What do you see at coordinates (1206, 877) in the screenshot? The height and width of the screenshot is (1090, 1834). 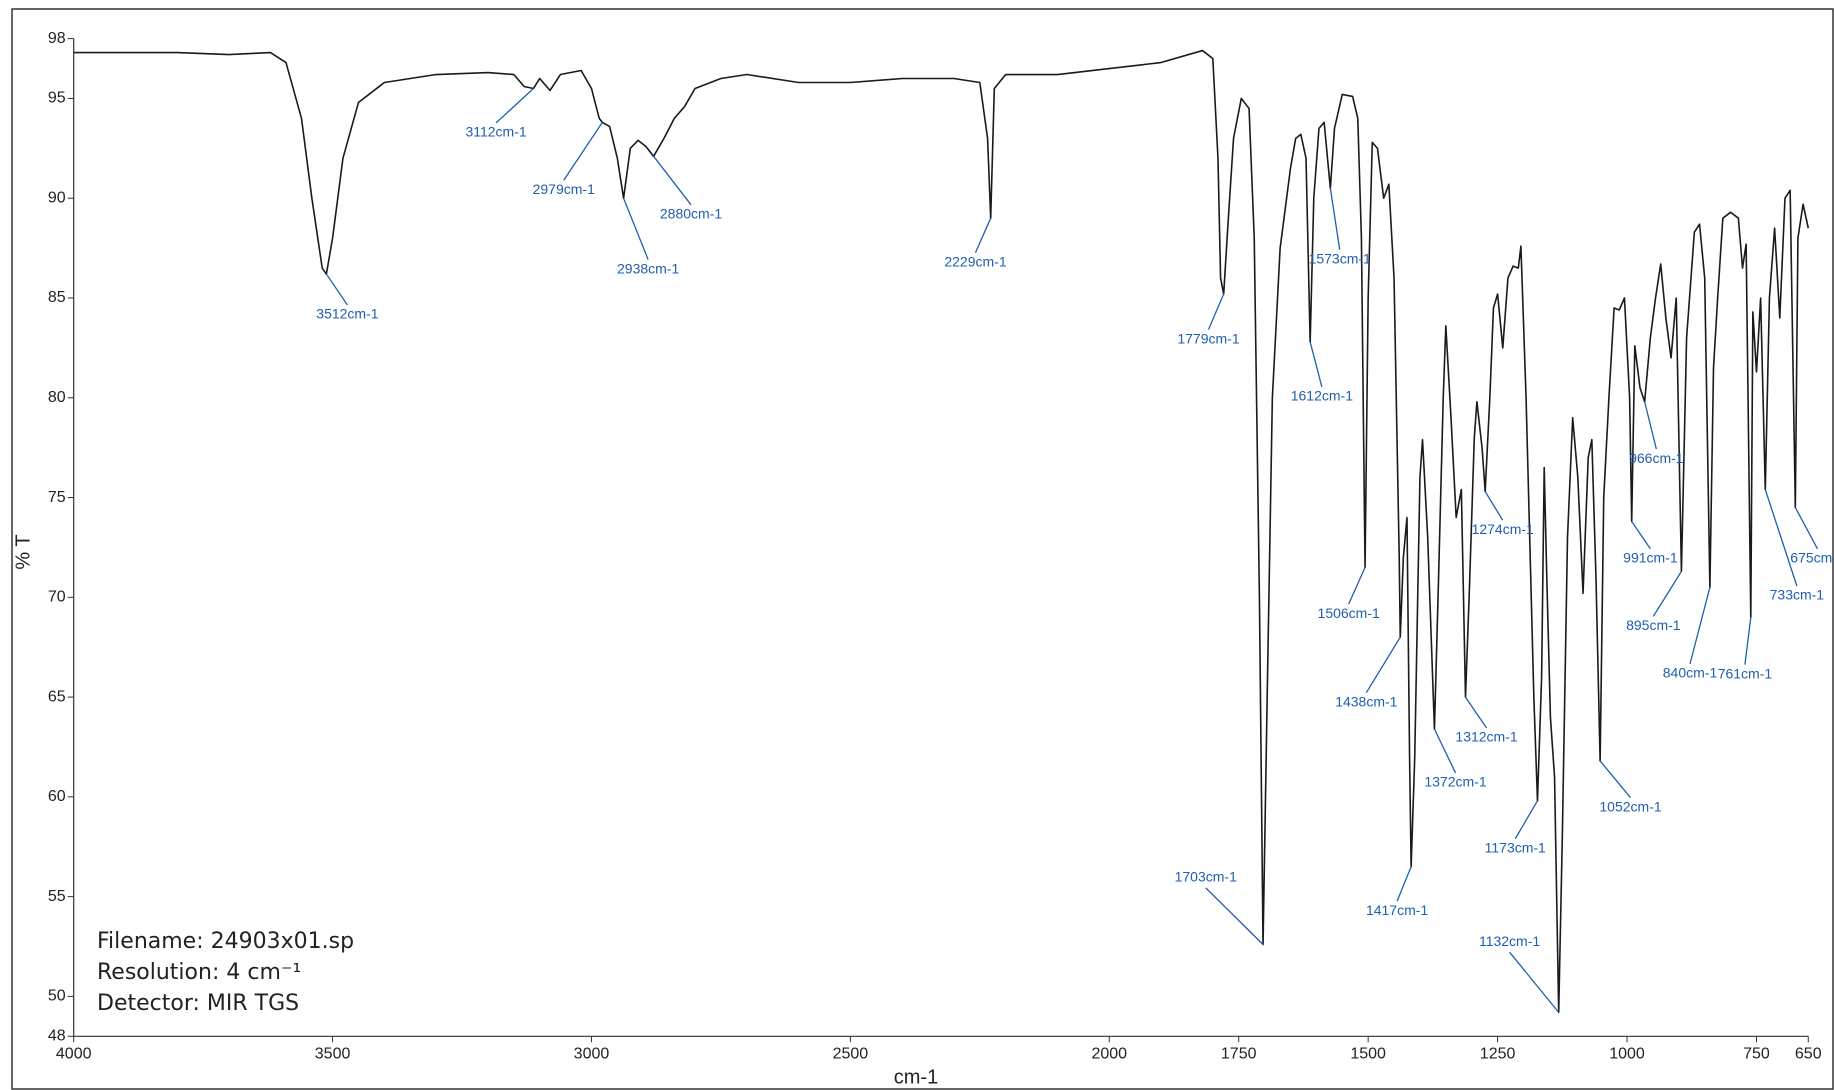 I see `annotation-label: 1703cm-1` at bounding box center [1206, 877].